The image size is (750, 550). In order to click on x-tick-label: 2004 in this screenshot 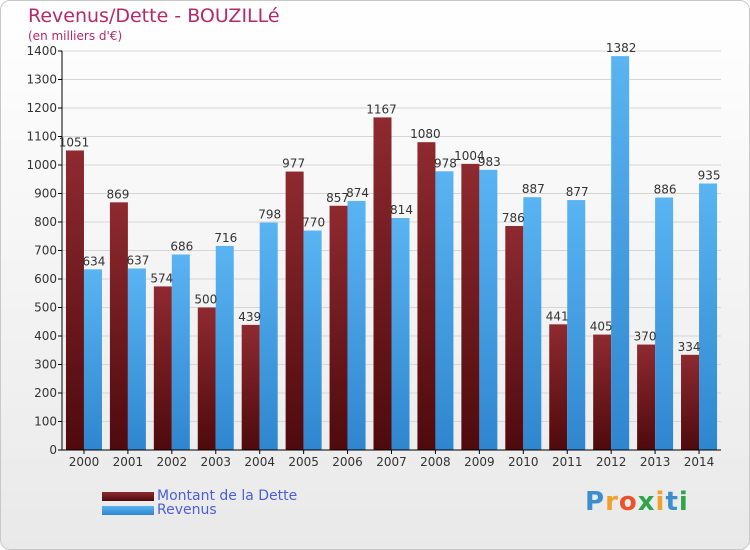, I will do `click(259, 462)`.